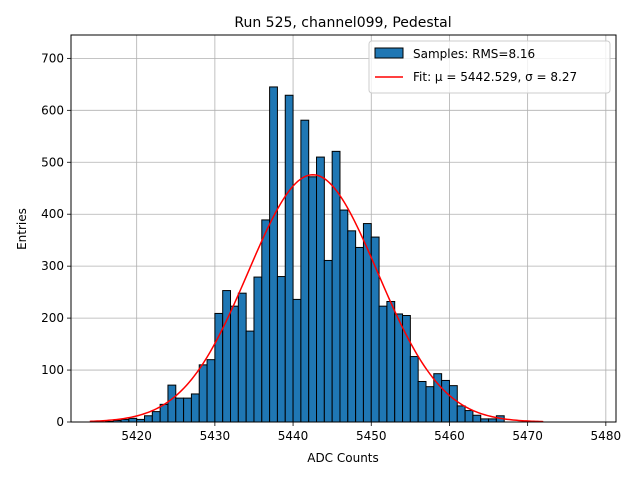 This screenshot has height=484, width=640. Describe the element at coordinates (606, 436) in the screenshot. I see `x-tick-label: 5480` at that location.